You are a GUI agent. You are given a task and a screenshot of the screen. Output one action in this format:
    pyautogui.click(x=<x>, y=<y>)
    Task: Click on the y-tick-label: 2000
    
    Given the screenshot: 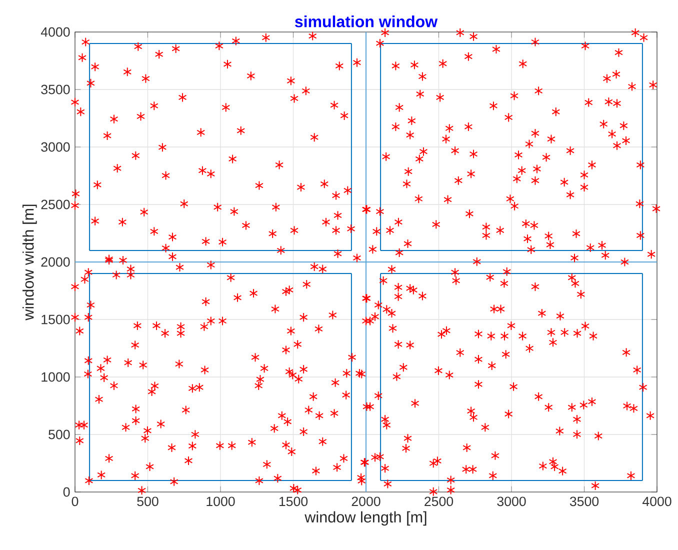 What is the action you would take?
    pyautogui.click(x=55, y=262)
    